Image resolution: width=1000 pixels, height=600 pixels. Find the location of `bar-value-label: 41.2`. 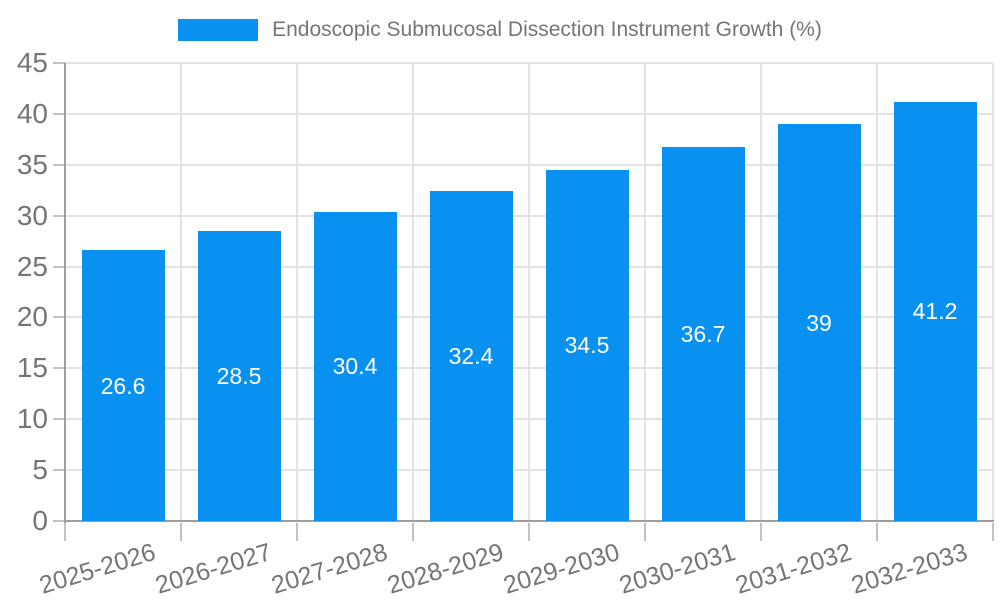

bar-value-label: 41.2 is located at coordinates (935, 311).